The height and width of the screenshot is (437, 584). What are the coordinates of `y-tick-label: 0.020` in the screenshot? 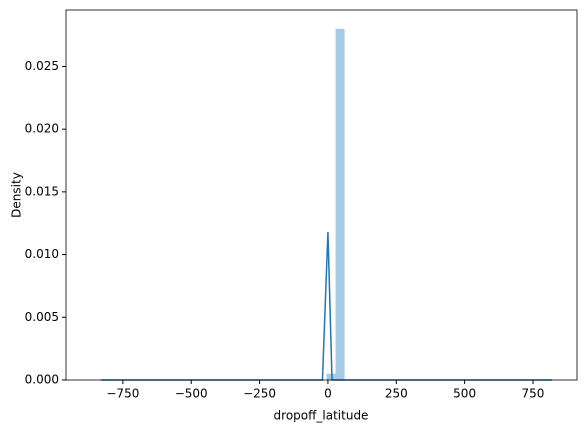 It's located at (42, 129).